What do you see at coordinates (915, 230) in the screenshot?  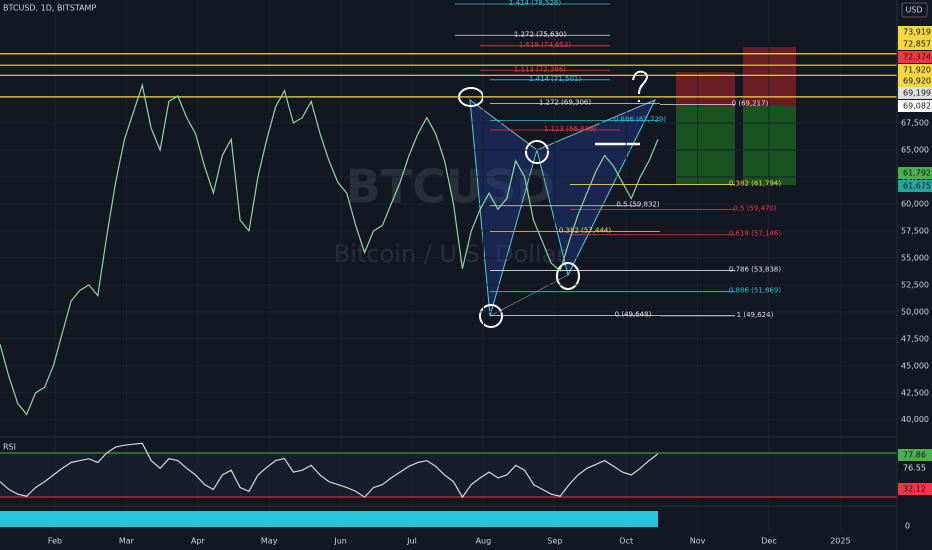 I see `y-tick-label: 57,500` at bounding box center [915, 230].